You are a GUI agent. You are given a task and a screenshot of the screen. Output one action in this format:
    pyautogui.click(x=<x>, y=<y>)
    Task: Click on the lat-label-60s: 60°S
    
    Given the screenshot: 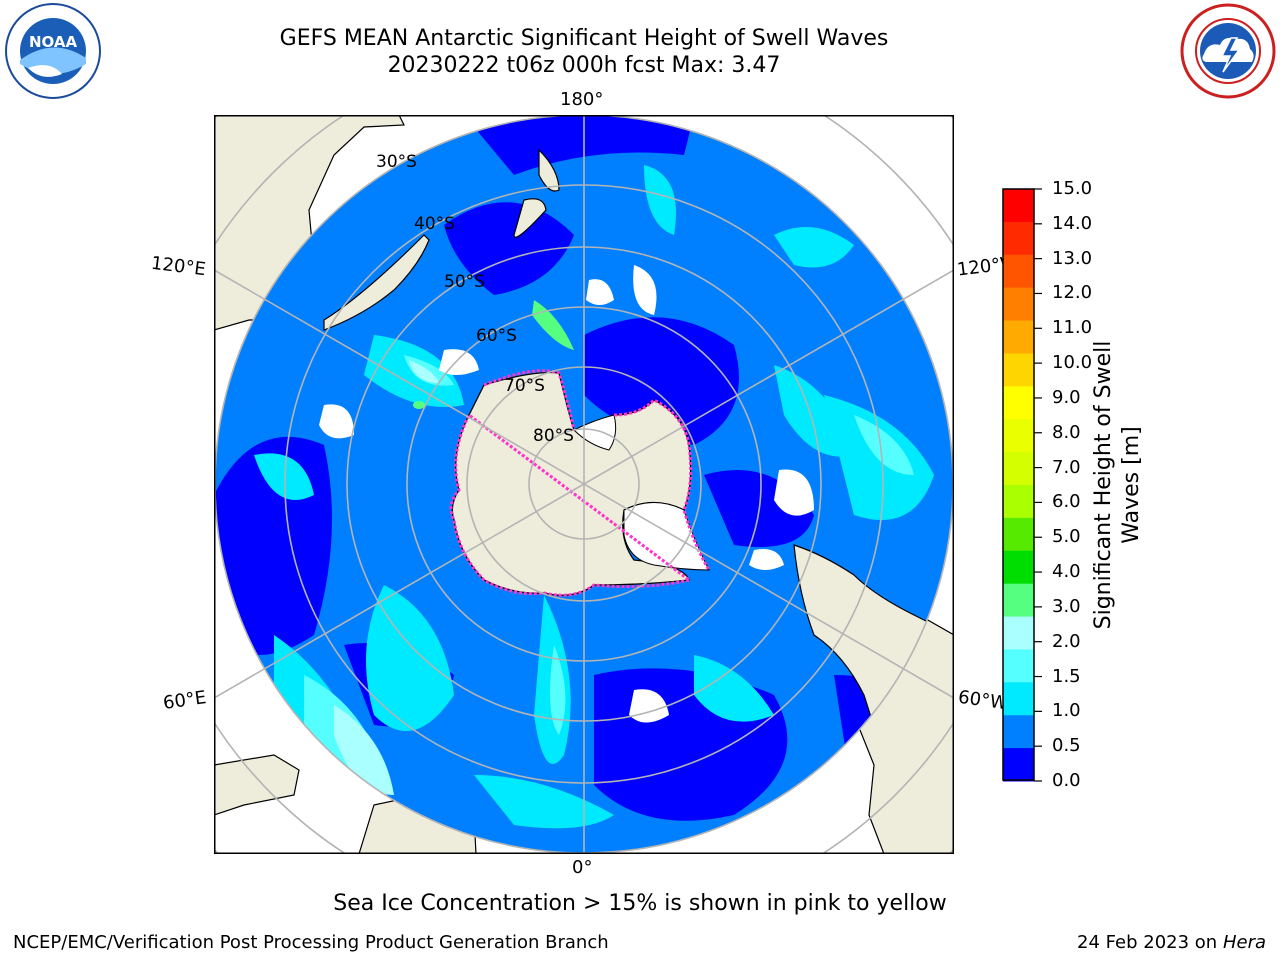 What is the action you would take?
    pyautogui.click(x=496, y=336)
    